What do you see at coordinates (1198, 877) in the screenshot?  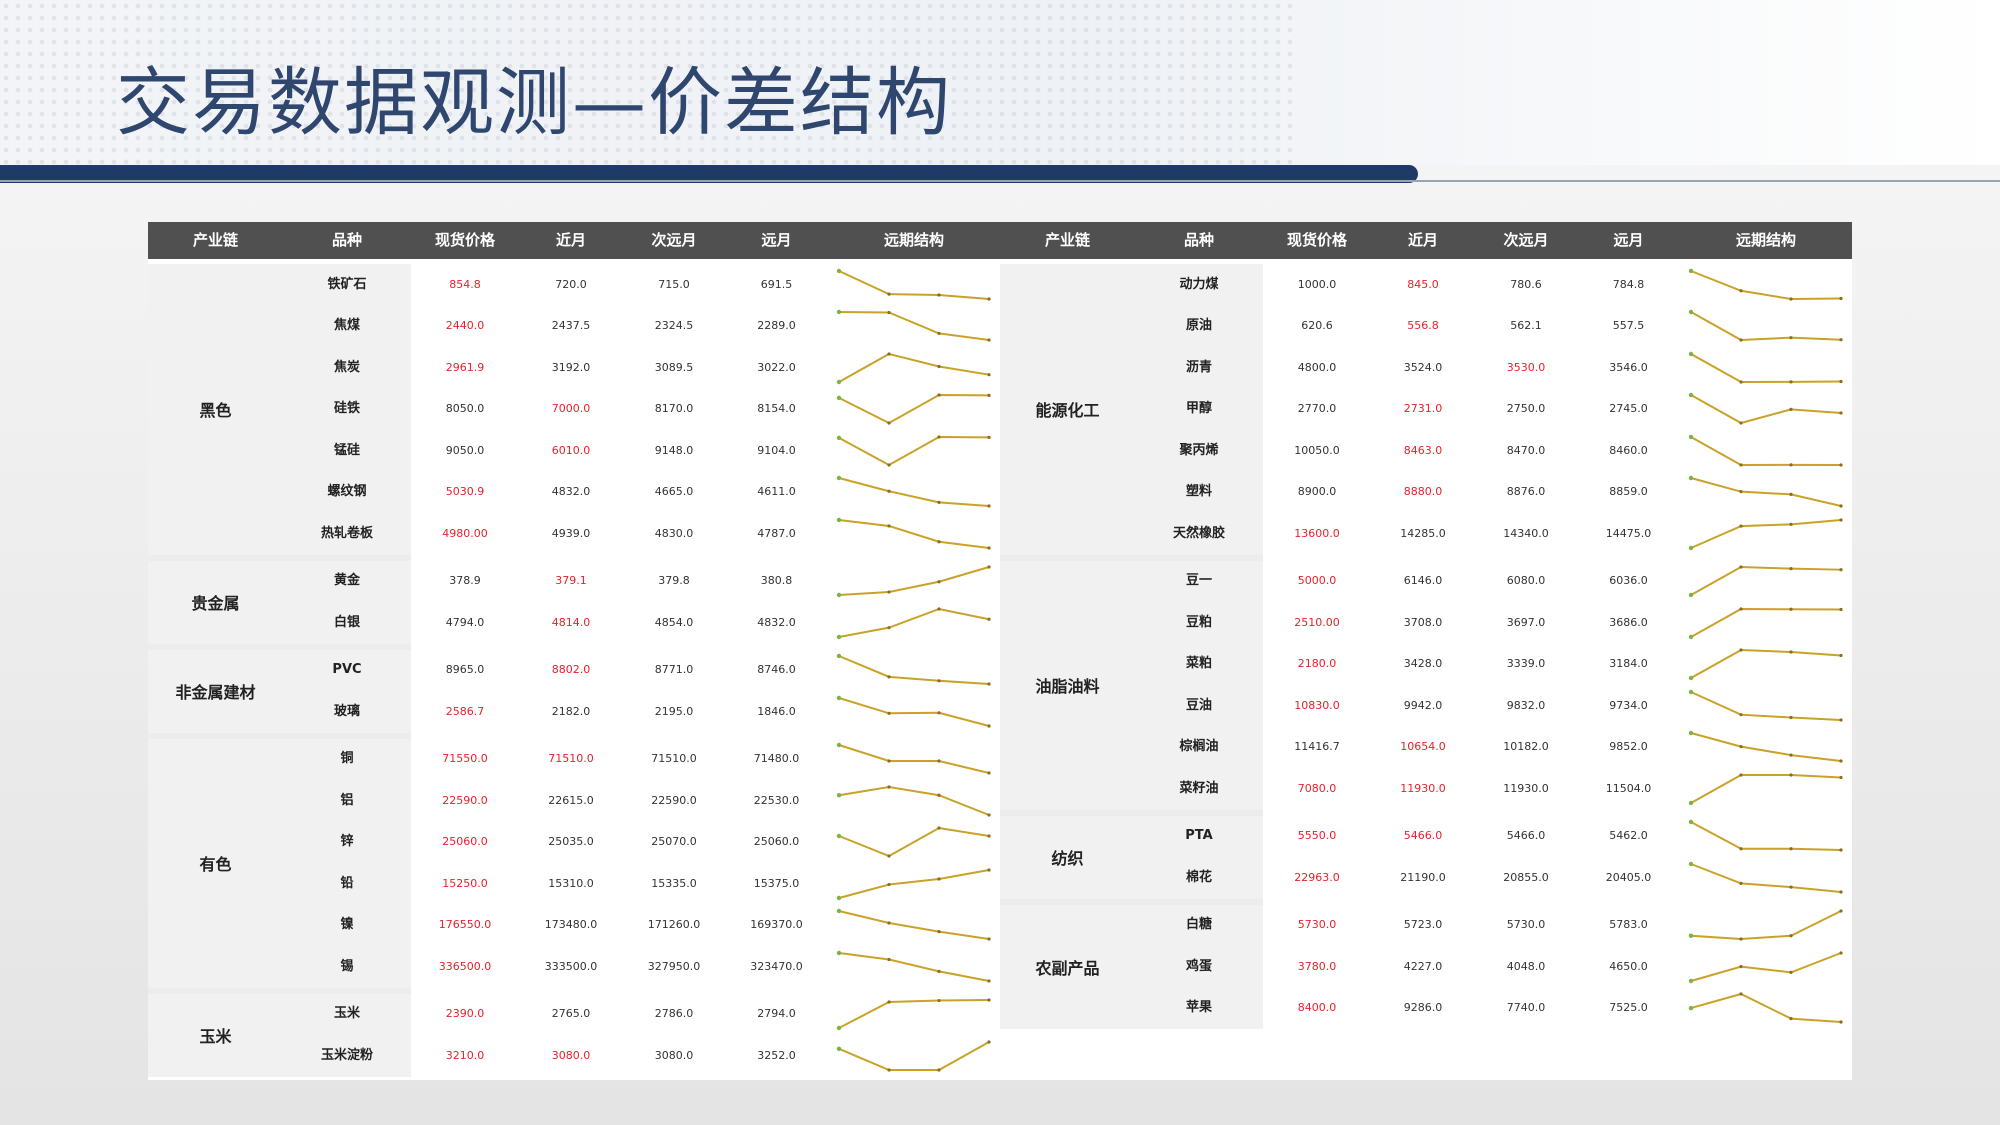 I see `right-variety-name: 棉花` at bounding box center [1198, 877].